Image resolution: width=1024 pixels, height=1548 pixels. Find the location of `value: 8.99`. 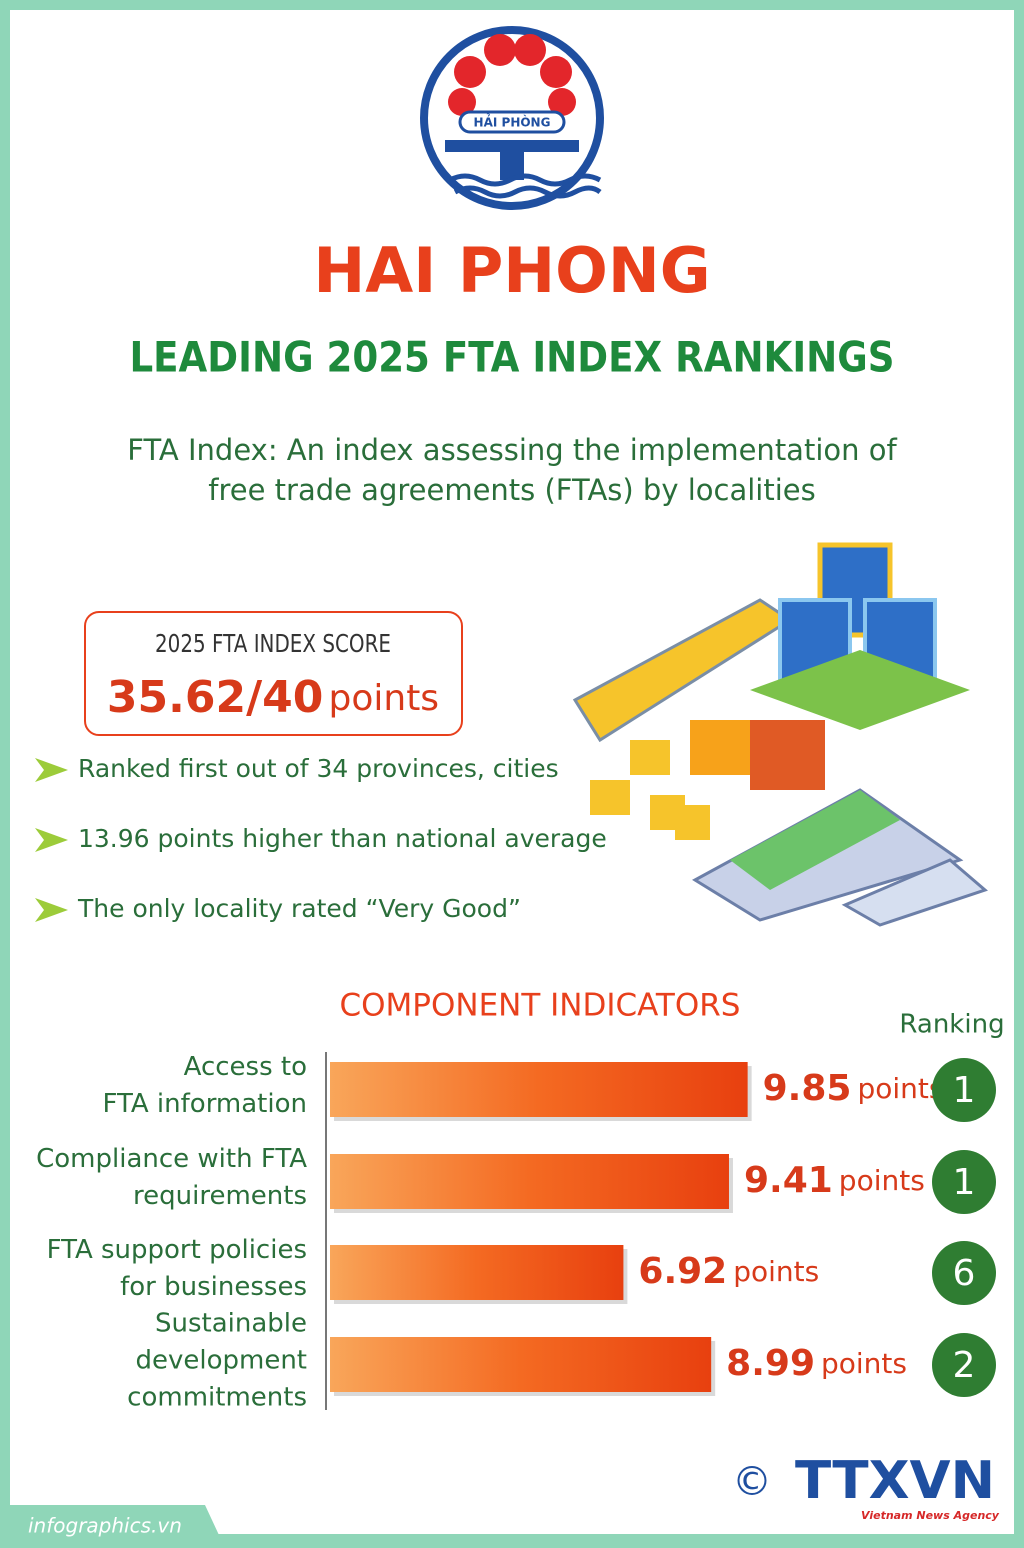

value: 8.99 is located at coordinates (770, 1363).